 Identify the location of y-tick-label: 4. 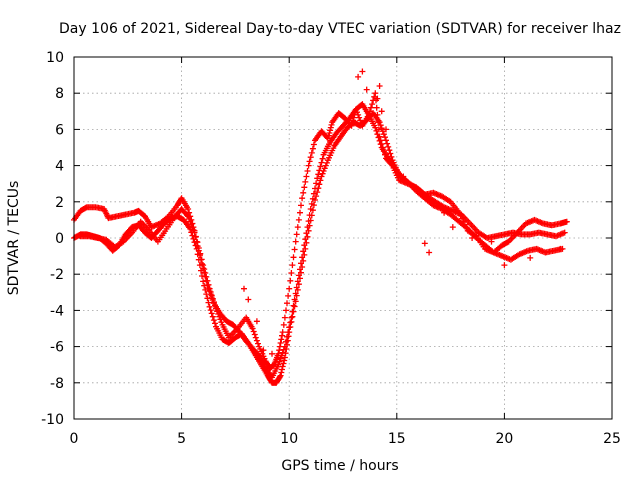
(59, 167).